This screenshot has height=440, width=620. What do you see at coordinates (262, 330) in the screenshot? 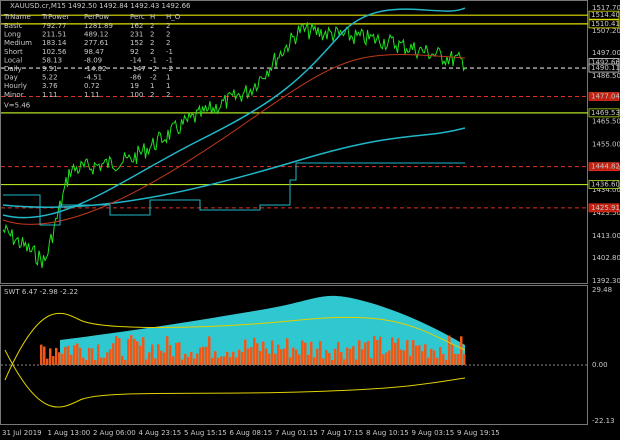
I see `cyan-area` at bounding box center [262, 330].